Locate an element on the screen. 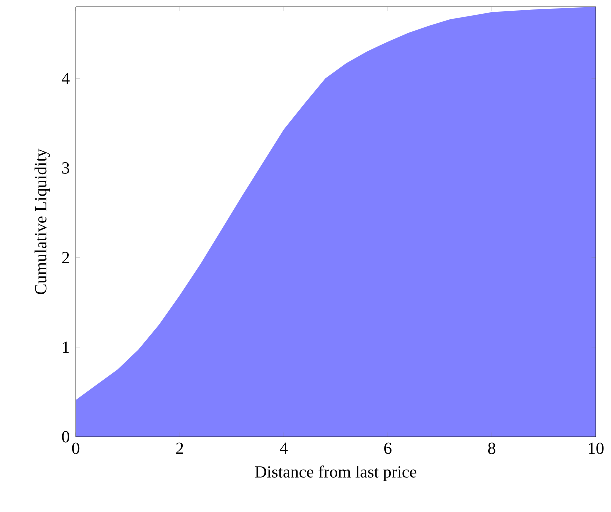  x-tick-label: 2 is located at coordinates (180, 448).